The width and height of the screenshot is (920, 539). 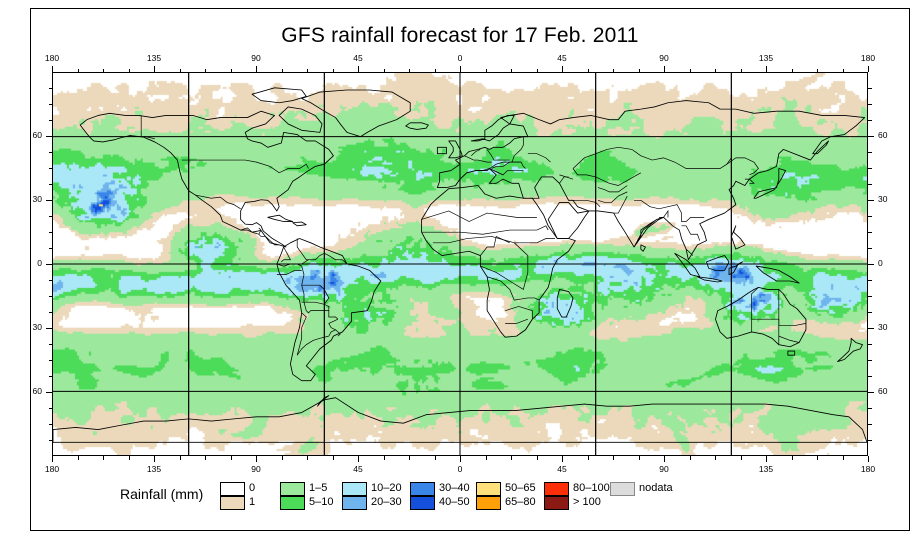 What do you see at coordinates (454, 488) in the screenshot?
I see `legend-label: 30–40` at bounding box center [454, 488].